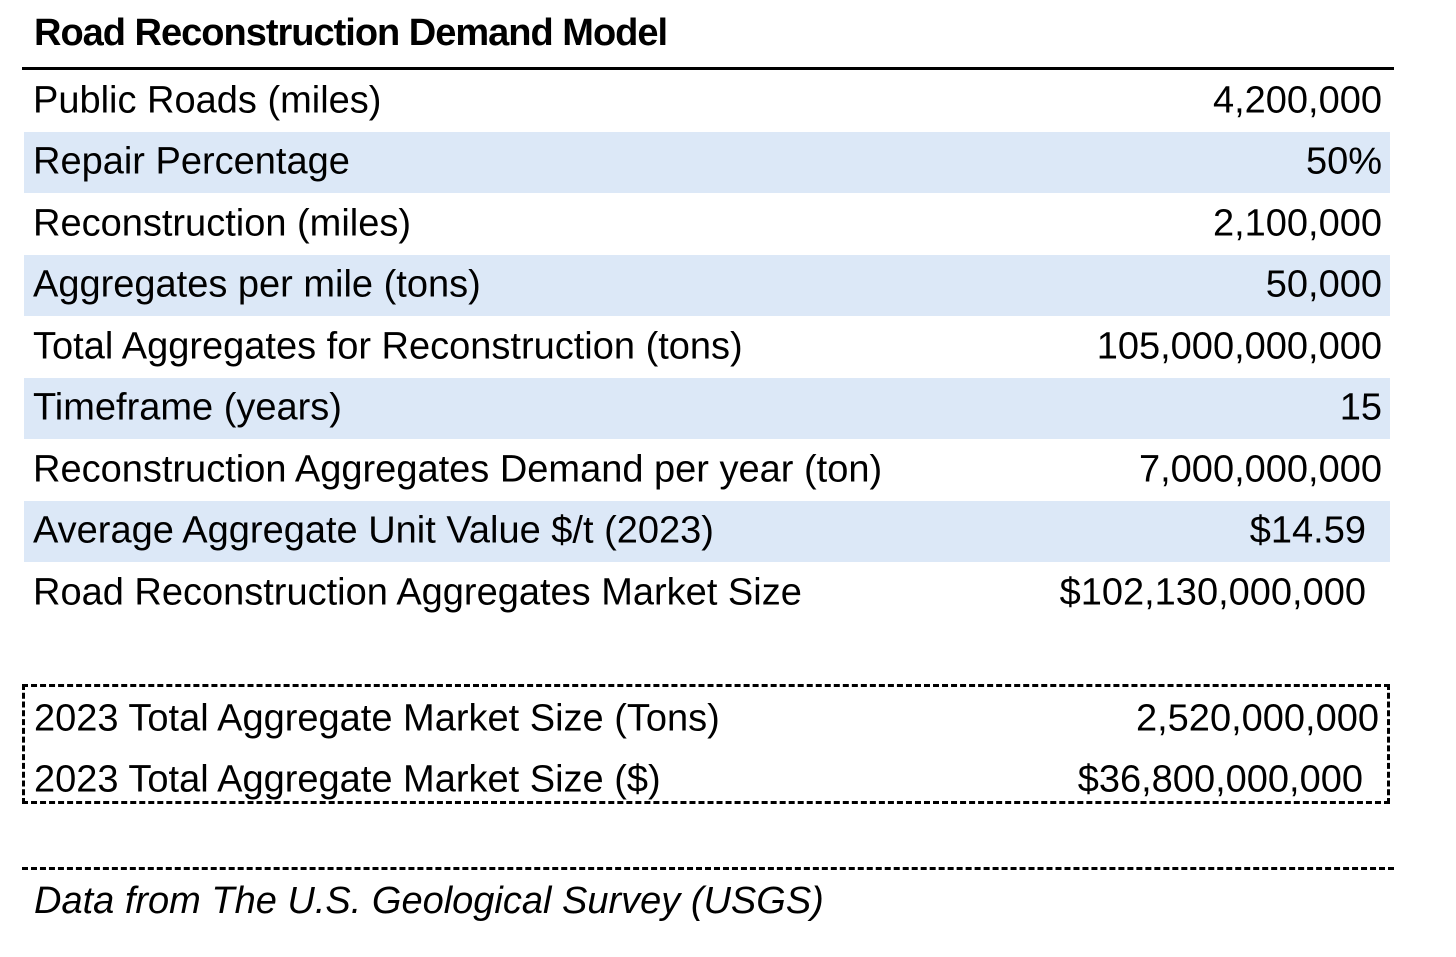  I want to click on table-row-reconstruction-miles: Reconstruction (miles) 2,100,000, so click(707, 224).